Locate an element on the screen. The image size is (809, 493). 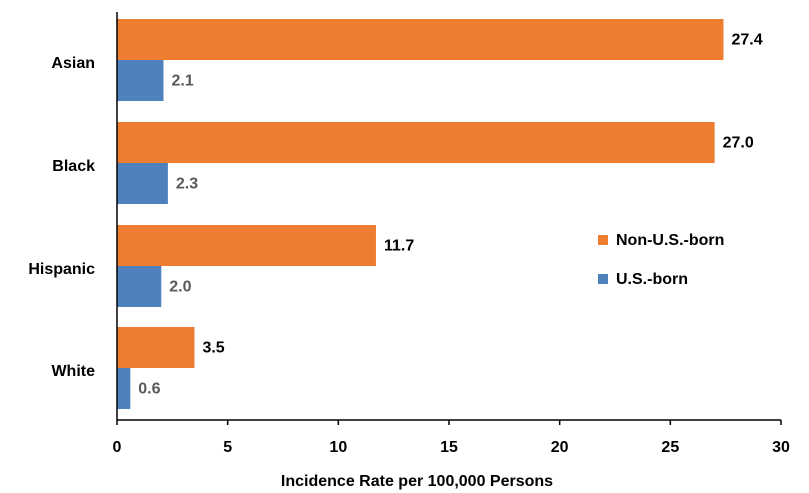
value-label-non-u-s-born-hispanic: 11.7 is located at coordinates (399, 246).